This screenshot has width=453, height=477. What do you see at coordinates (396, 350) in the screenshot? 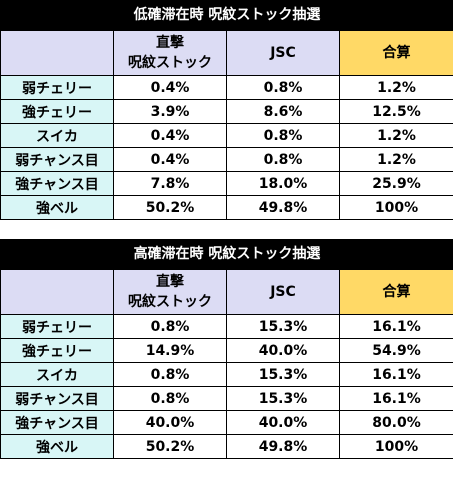
I see `total-value: 54.9%` at bounding box center [396, 350].